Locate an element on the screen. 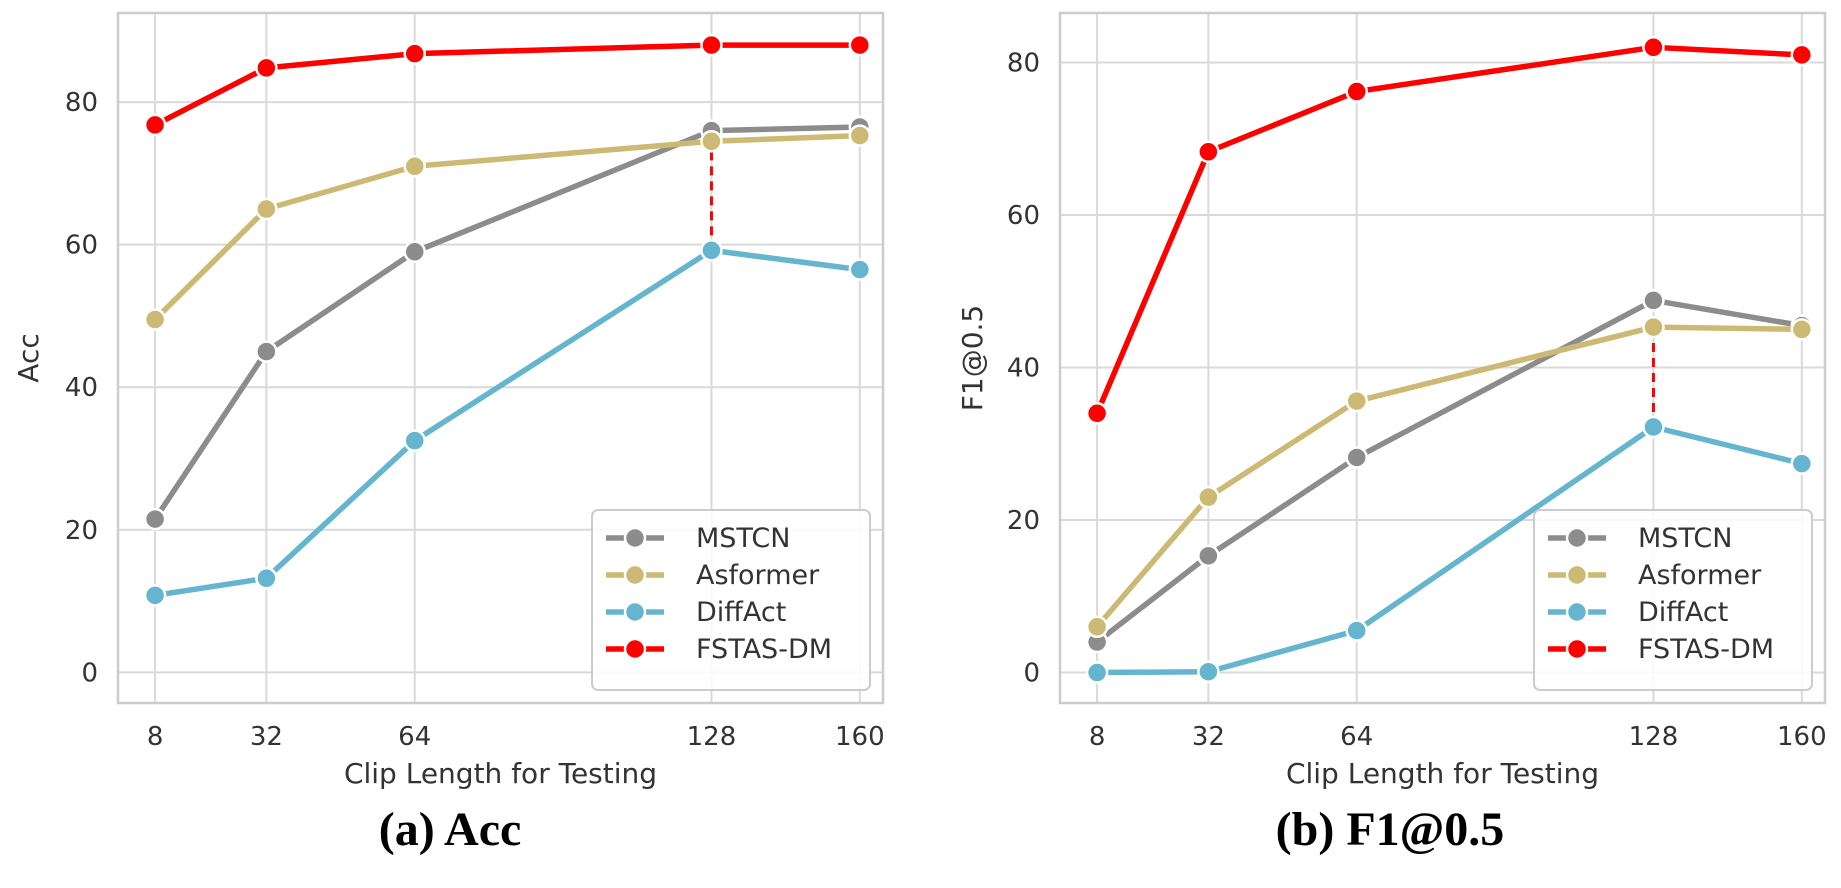 Image resolution: width=1841 pixels, height=888 pixels. y-tick-label: 40 is located at coordinates (81, 388).